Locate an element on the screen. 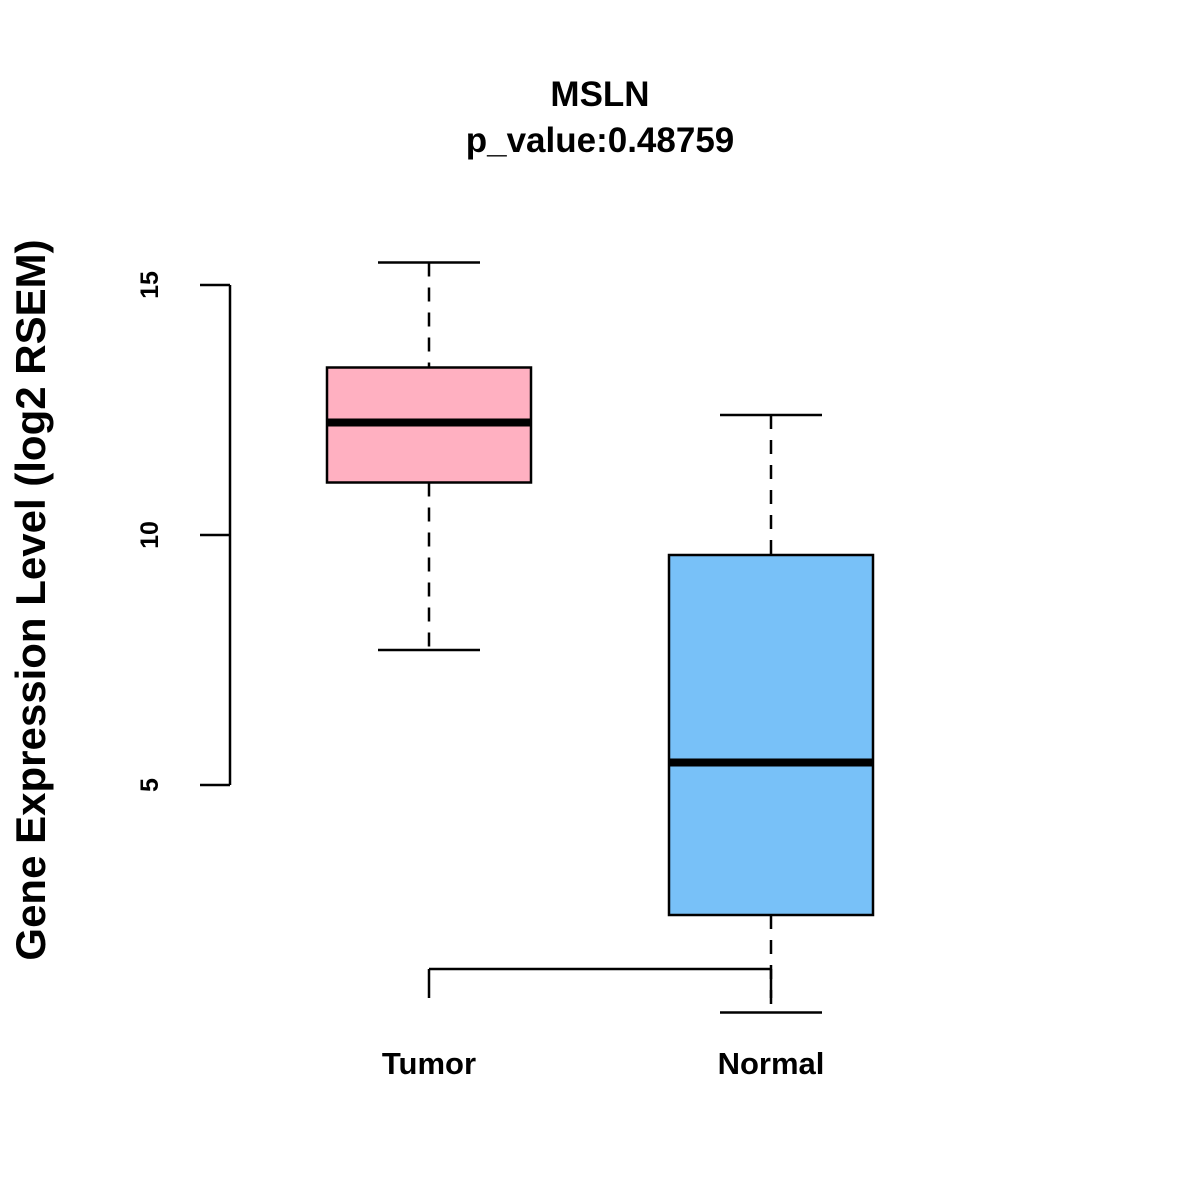 This screenshot has height=1200, width=1200. y-axis-label: Gene Expression Level (log2 RSEM) is located at coordinates (30, 599).